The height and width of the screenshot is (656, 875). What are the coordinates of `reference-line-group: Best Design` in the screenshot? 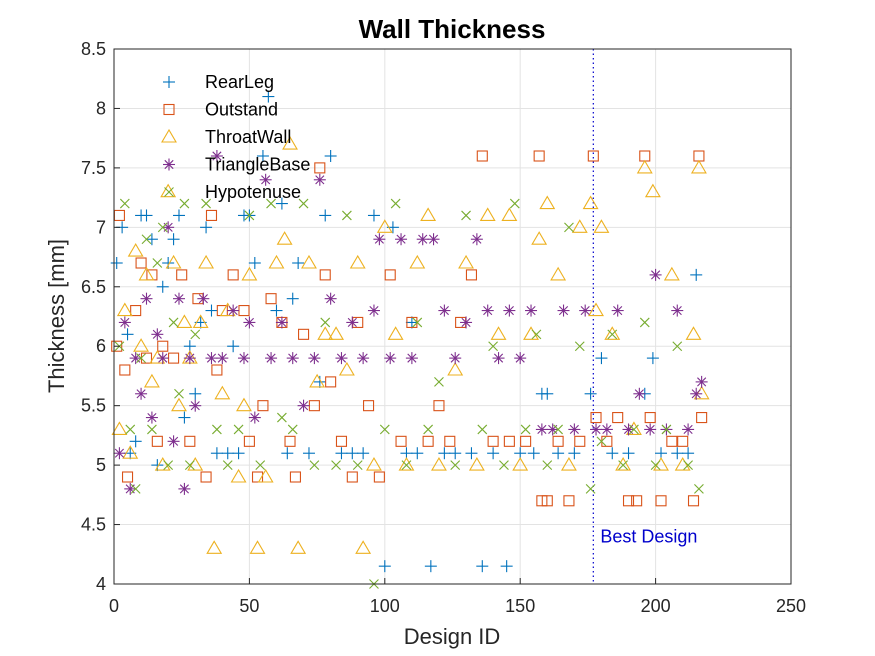 It's located at (644, 316).